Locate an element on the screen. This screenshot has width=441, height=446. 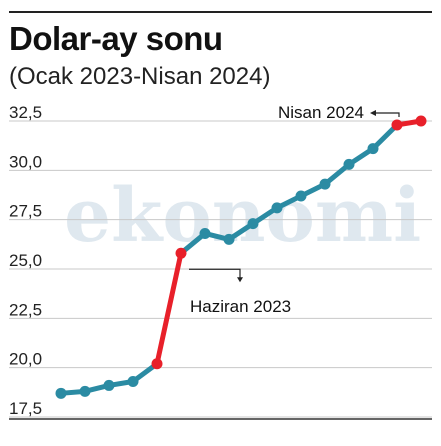
y-axis-ticks: 17,5 20,0 22,5 25,0 27,5 30,0 32,5 is located at coordinates (25, 260).